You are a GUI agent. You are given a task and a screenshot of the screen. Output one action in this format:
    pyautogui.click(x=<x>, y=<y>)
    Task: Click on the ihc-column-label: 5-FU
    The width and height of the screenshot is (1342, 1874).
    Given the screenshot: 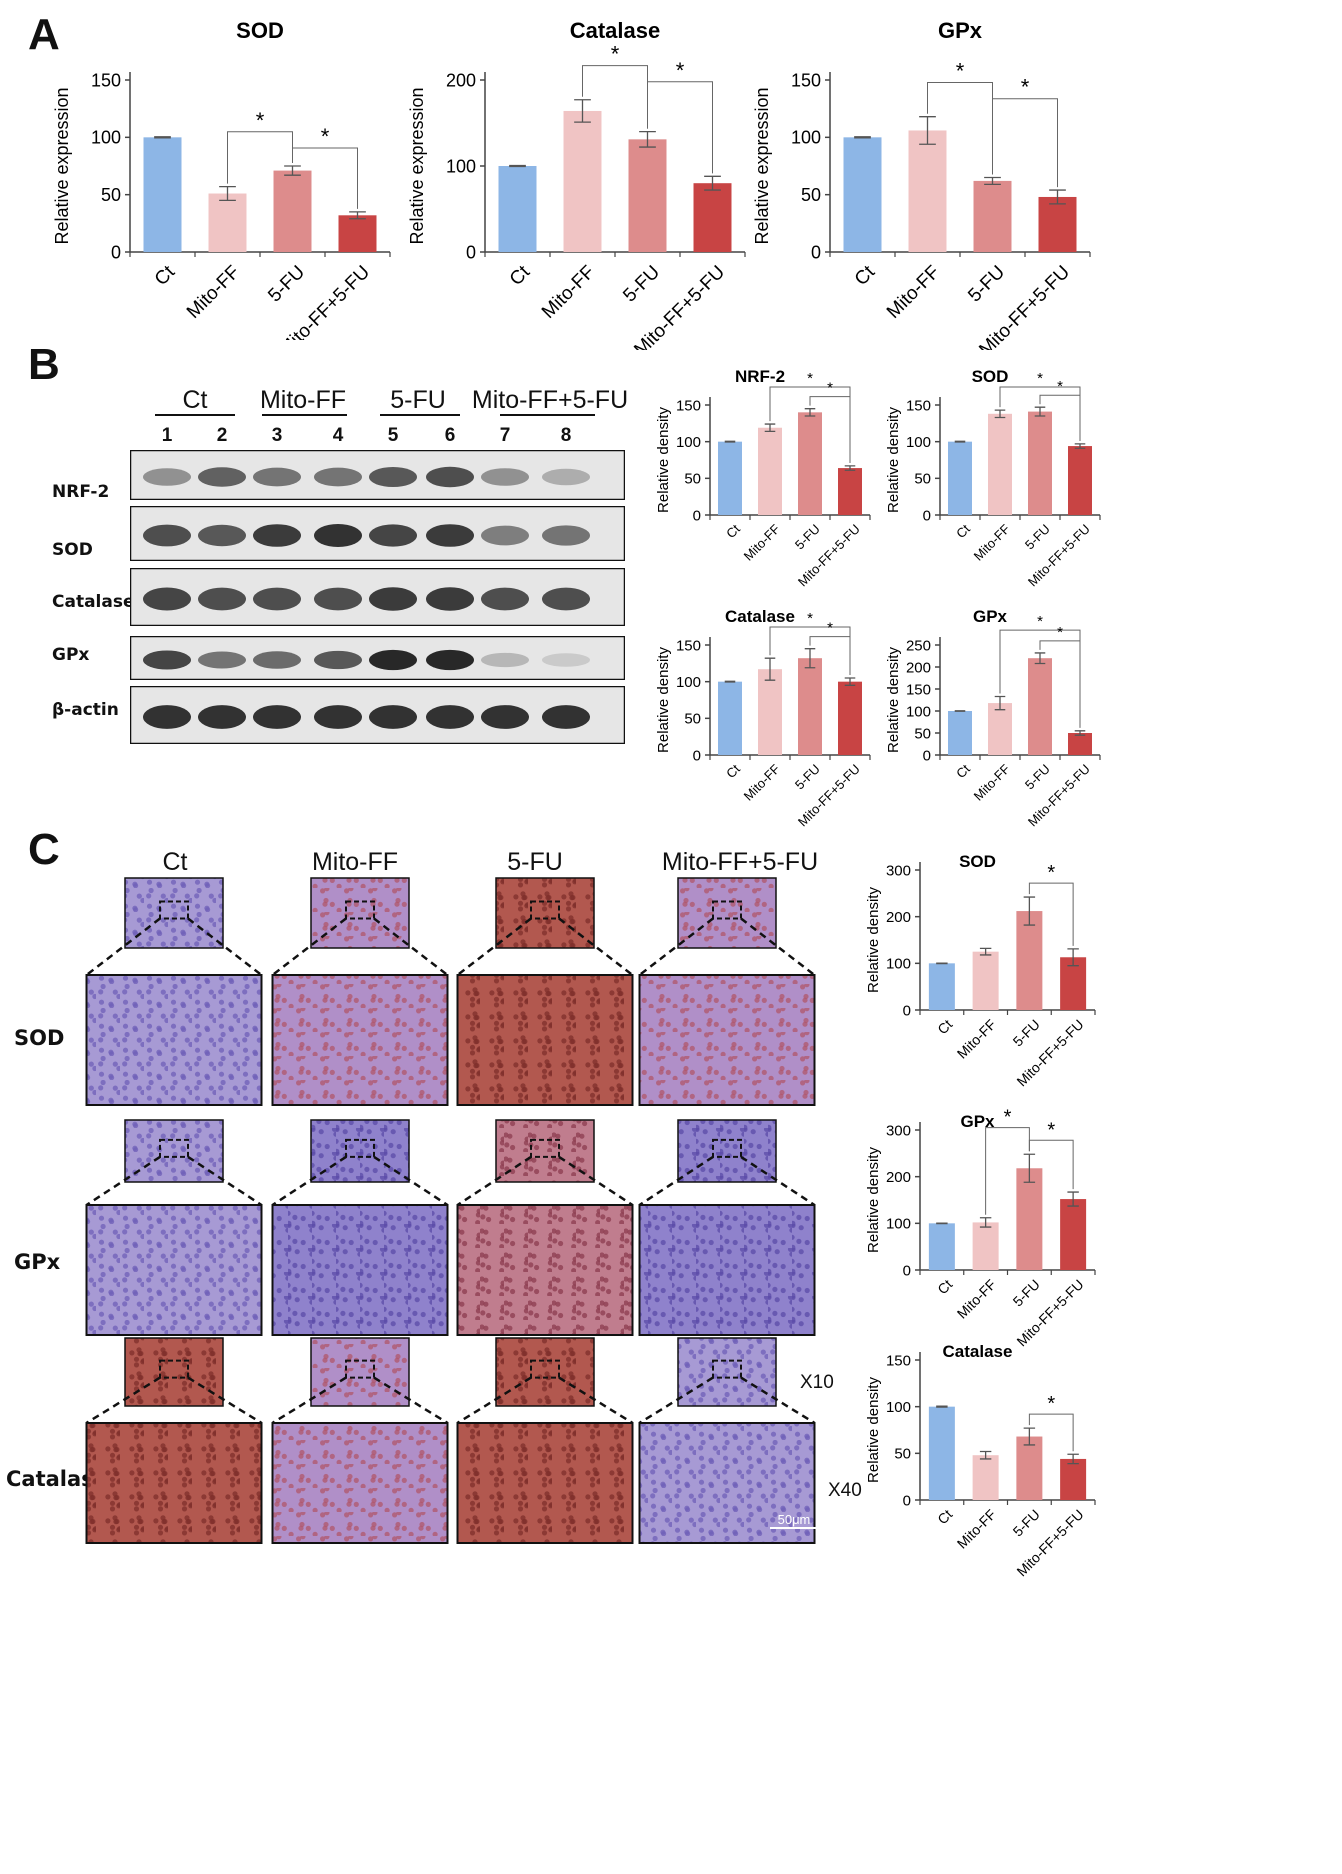 What is the action you would take?
    pyautogui.click(x=535, y=862)
    